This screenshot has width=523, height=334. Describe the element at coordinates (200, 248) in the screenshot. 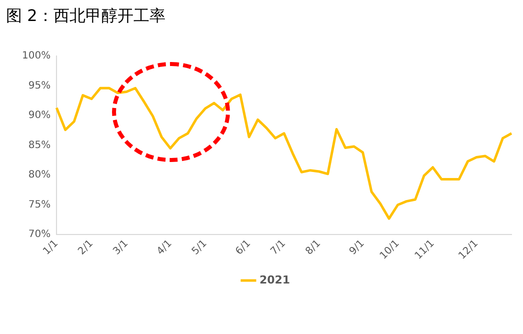

I see `x-tick-label: 5/1` at that location.